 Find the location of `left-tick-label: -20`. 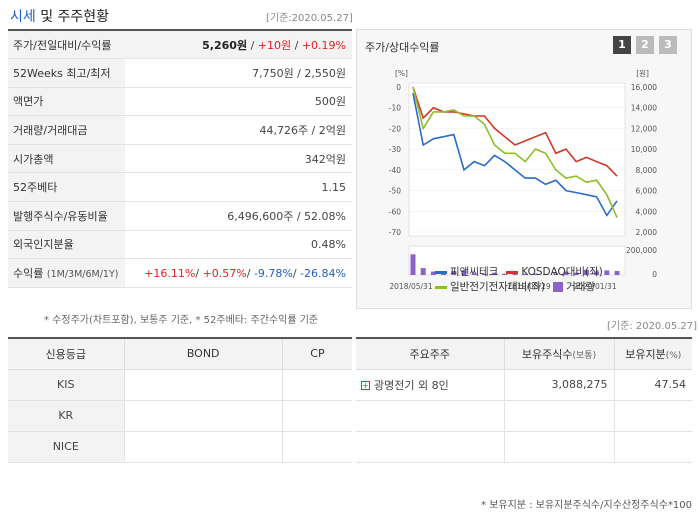

left-tick-label: -20 is located at coordinates (395, 128).